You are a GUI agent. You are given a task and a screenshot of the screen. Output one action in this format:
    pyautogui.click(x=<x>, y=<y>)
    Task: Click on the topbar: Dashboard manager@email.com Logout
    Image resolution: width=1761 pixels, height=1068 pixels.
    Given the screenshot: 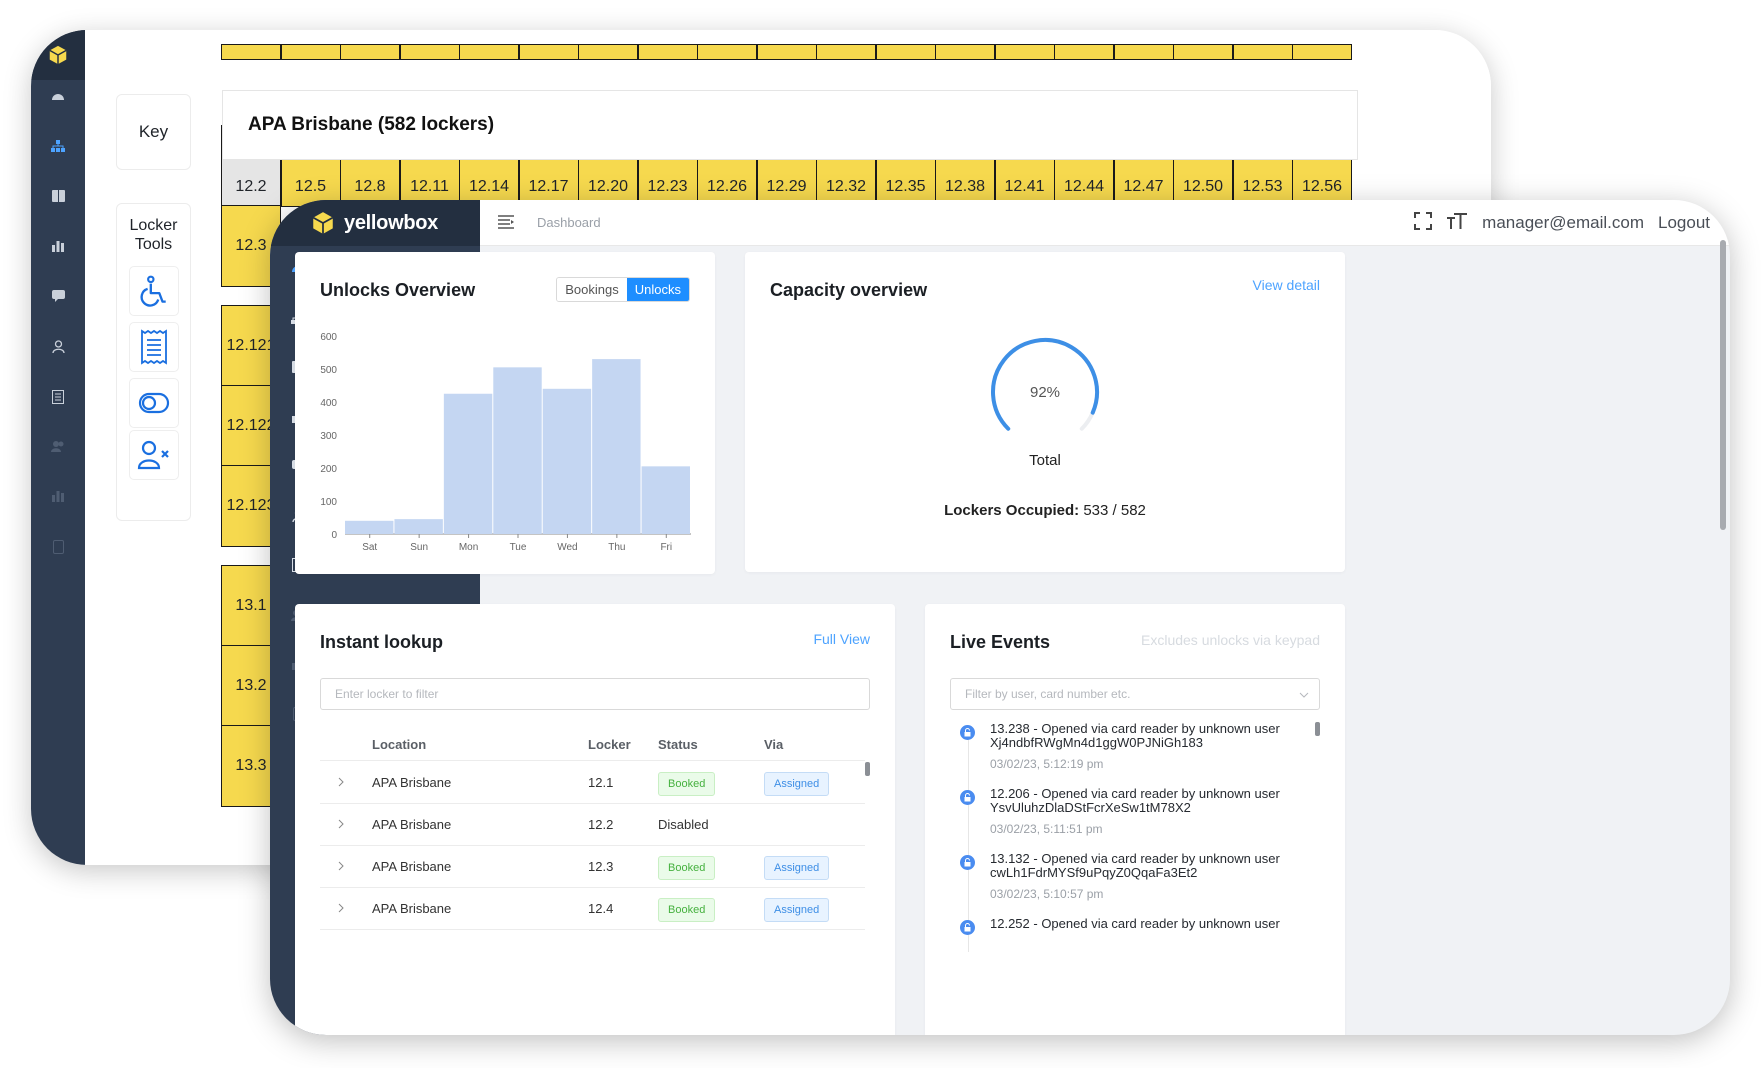 What is the action you would take?
    pyautogui.click(x=1105, y=223)
    